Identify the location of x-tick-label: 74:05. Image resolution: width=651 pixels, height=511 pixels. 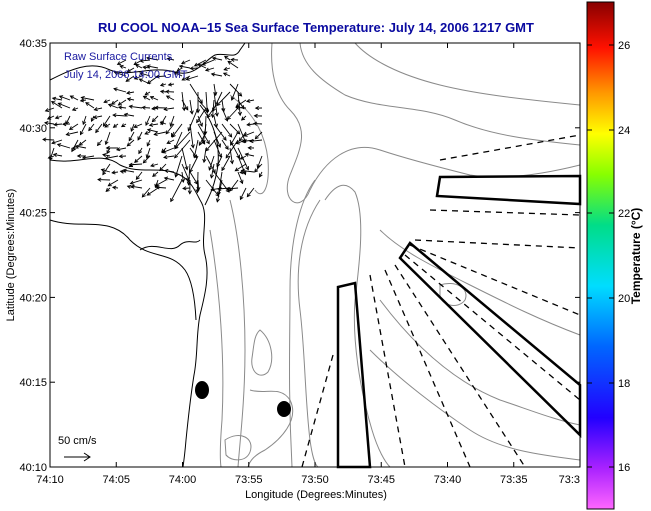
(116, 480).